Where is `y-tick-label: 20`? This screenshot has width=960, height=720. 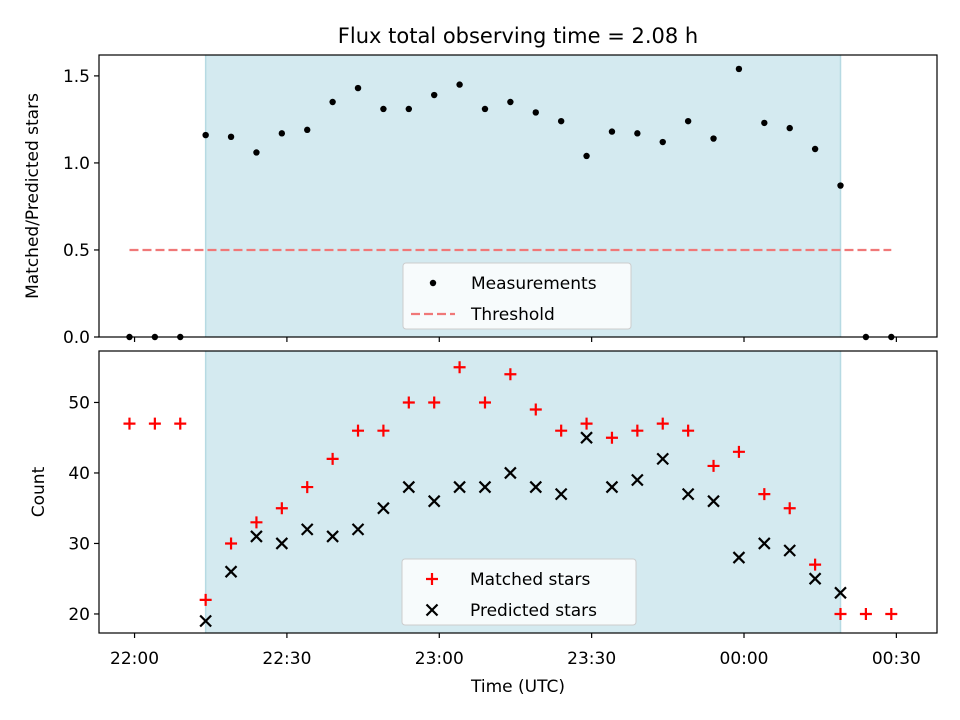
y-tick-label: 20 is located at coordinates (79, 615).